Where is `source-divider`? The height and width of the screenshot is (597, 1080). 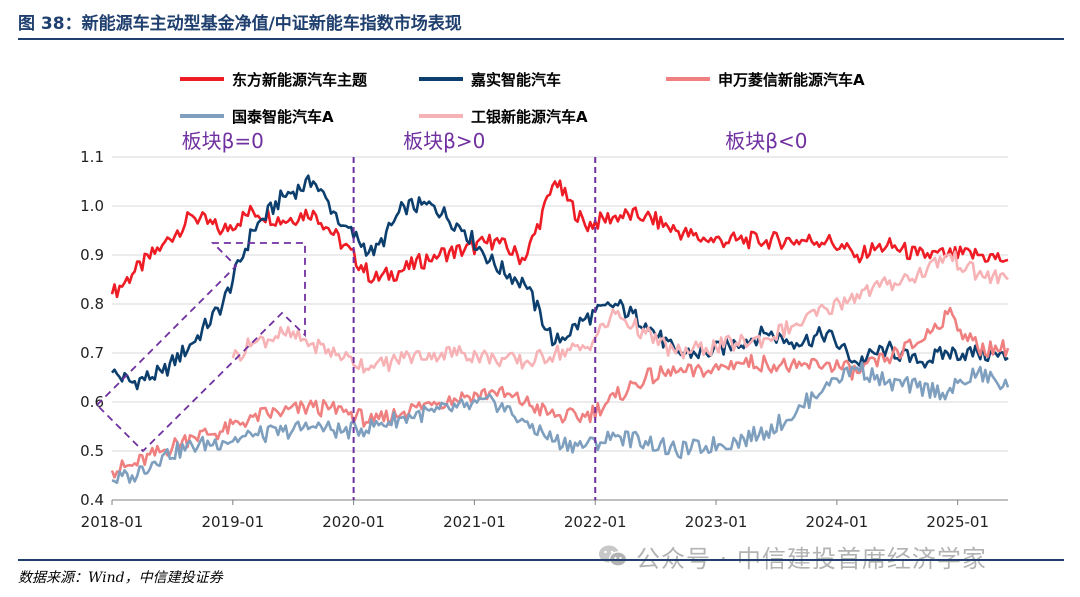
source-divider is located at coordinates (541, 560).